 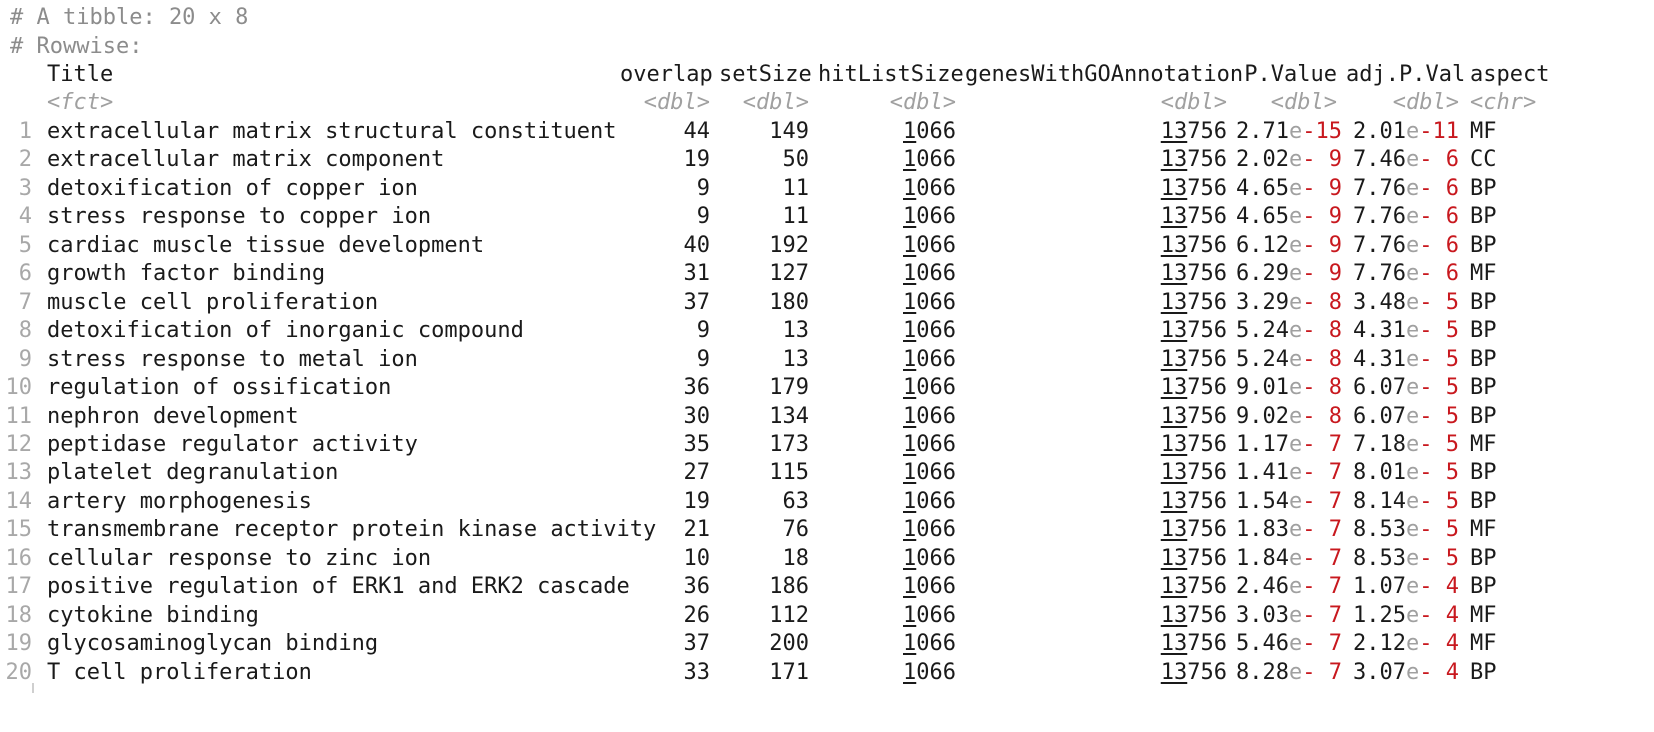 I want to click on cell-title: glycosaminoglycan binding, so click(x=213, y=643).